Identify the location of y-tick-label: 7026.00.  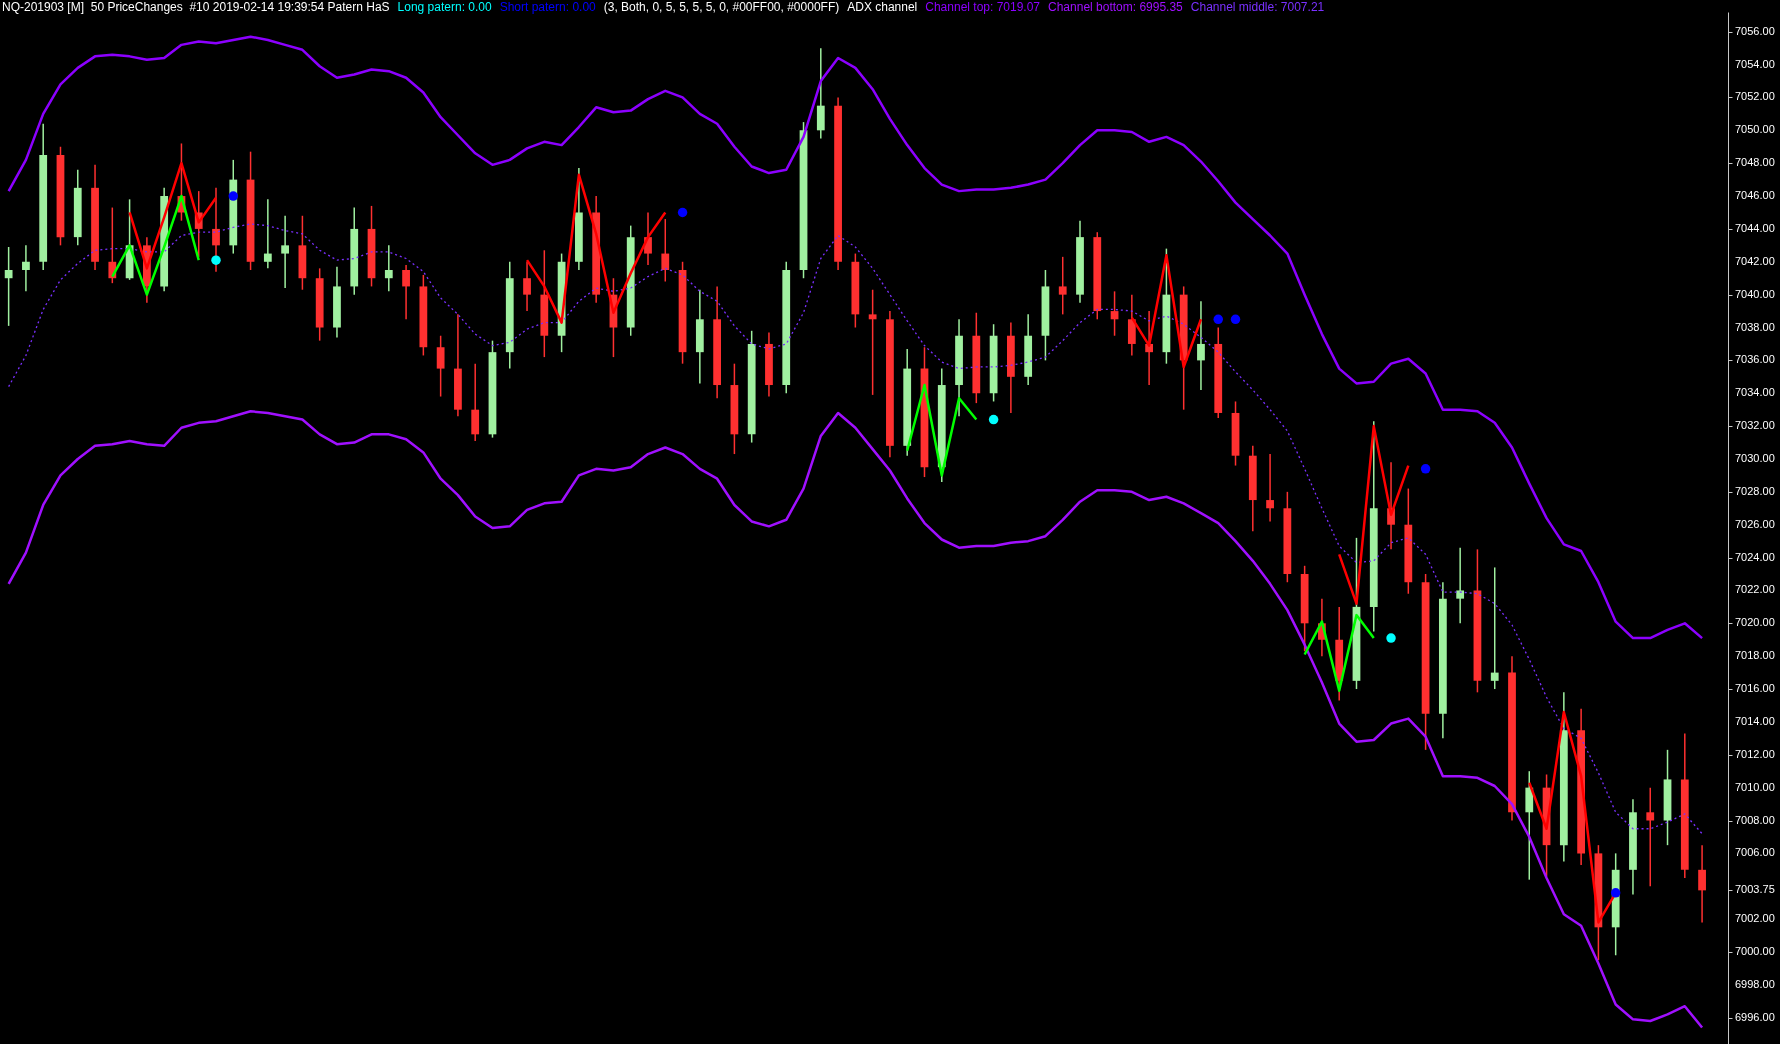
(1755, 523).